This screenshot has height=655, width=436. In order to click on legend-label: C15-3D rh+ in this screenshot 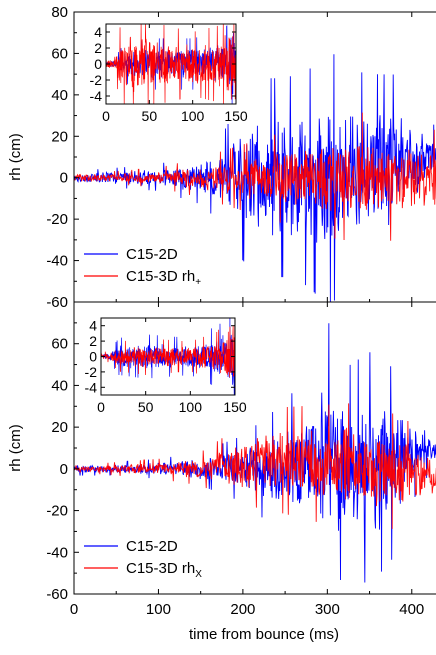, I will do `click(163, 278)`.